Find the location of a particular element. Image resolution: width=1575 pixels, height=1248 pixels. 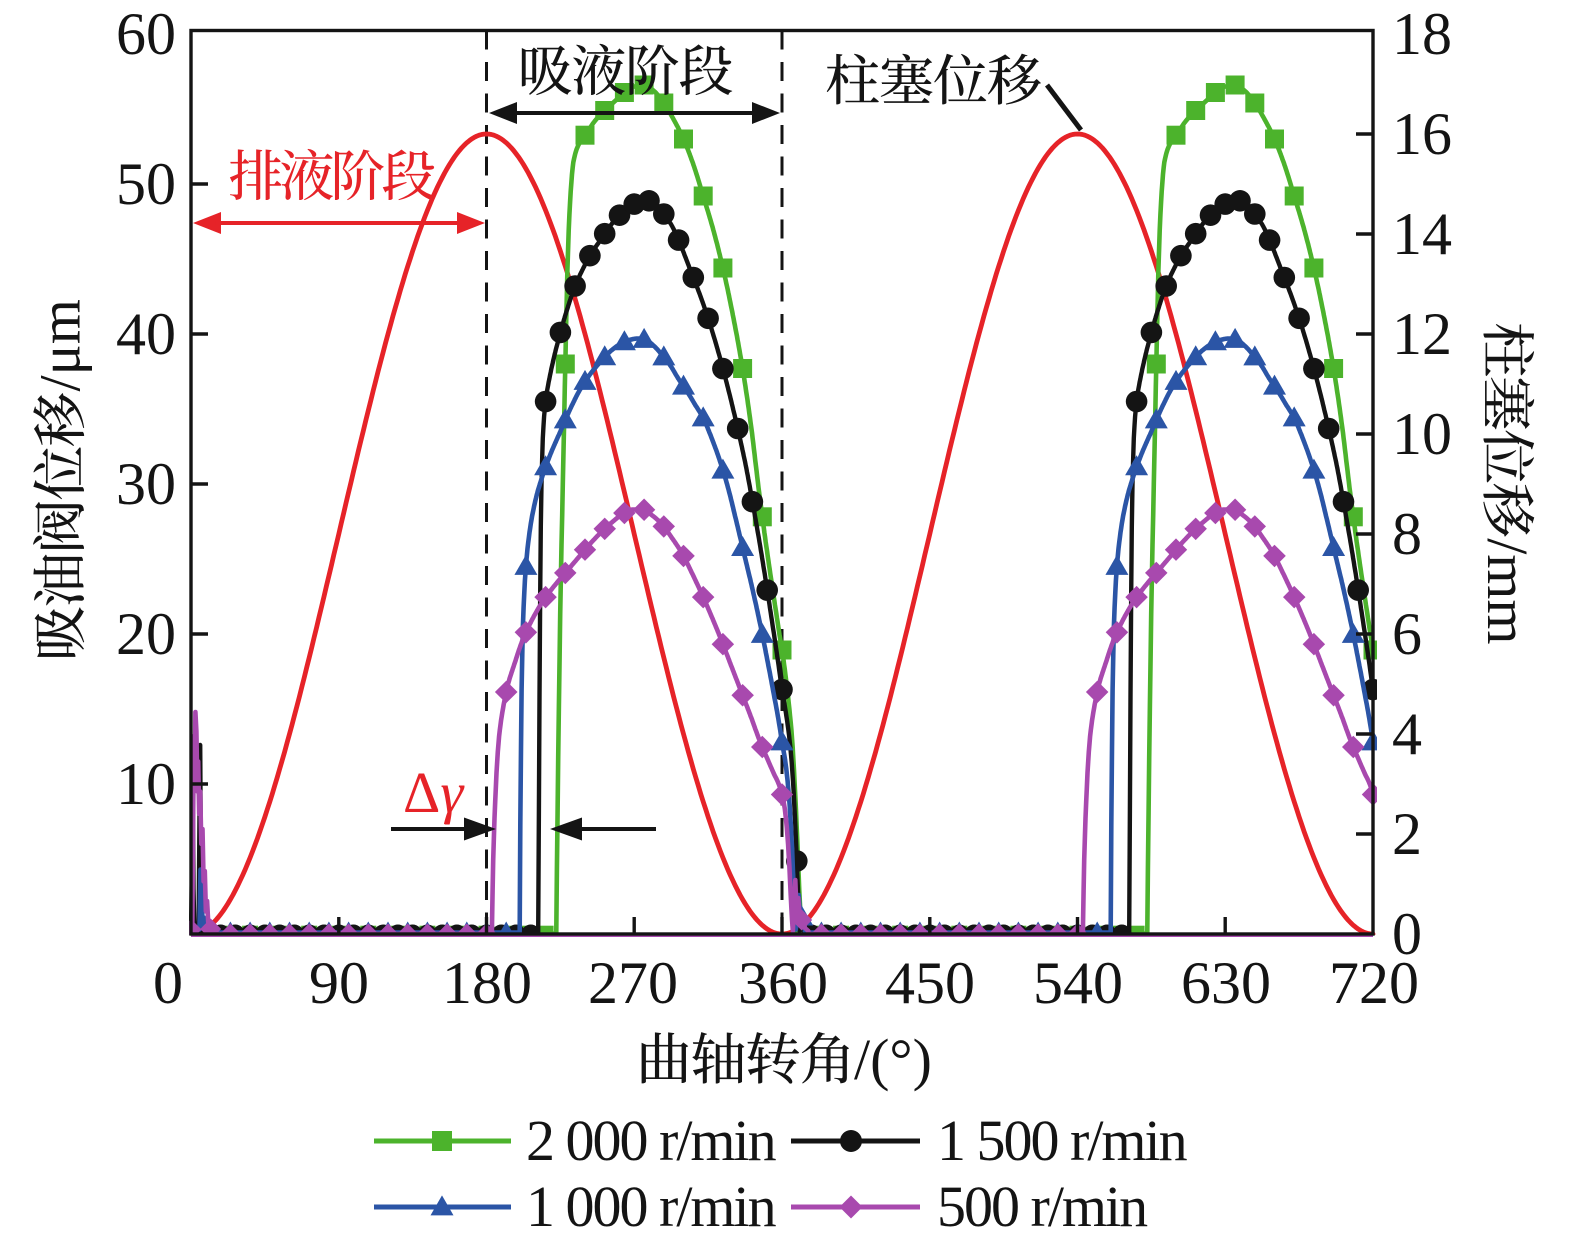

svg-text: 630 is located at coordinates (1226, 983).